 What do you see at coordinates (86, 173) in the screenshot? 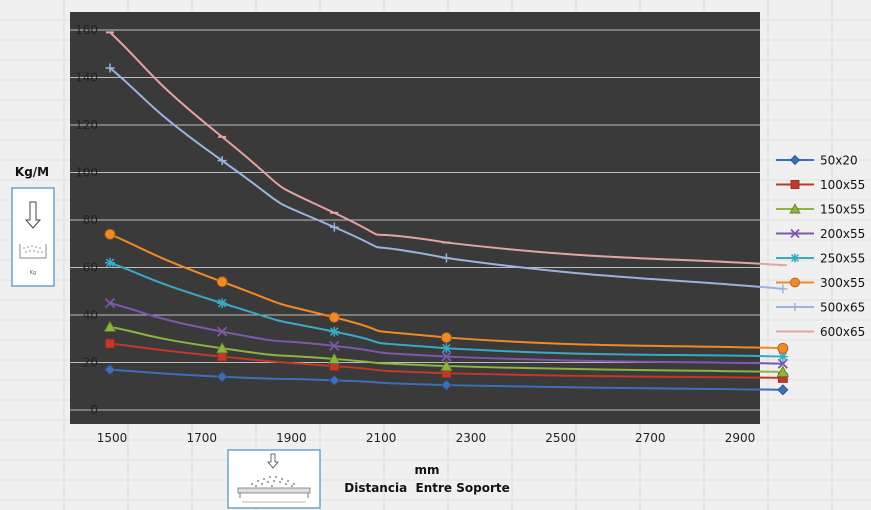
I see `y-tick-label: 100` at bounding box center [86, 173].